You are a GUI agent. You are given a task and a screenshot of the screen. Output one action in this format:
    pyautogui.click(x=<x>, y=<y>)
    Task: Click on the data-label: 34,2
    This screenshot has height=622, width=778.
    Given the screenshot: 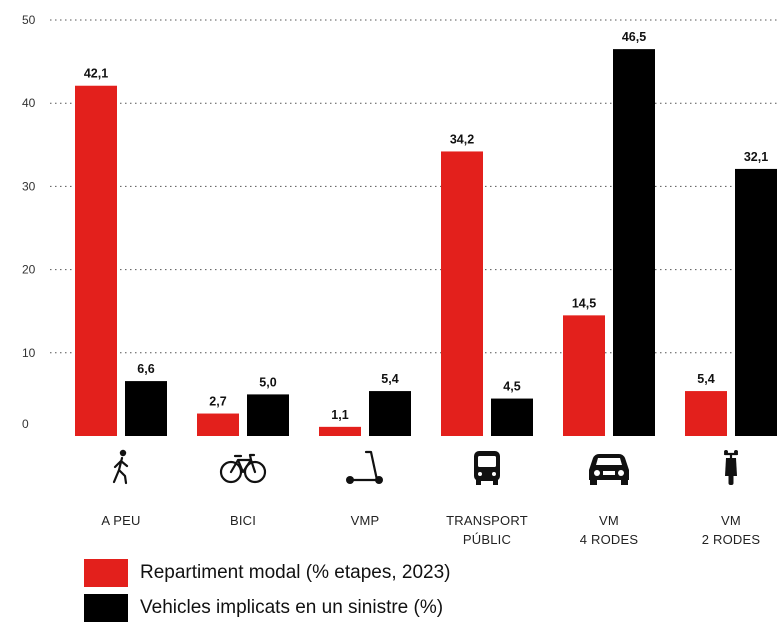 What is the action you would take?
    pyautogui.click(x=462, y=139)
    